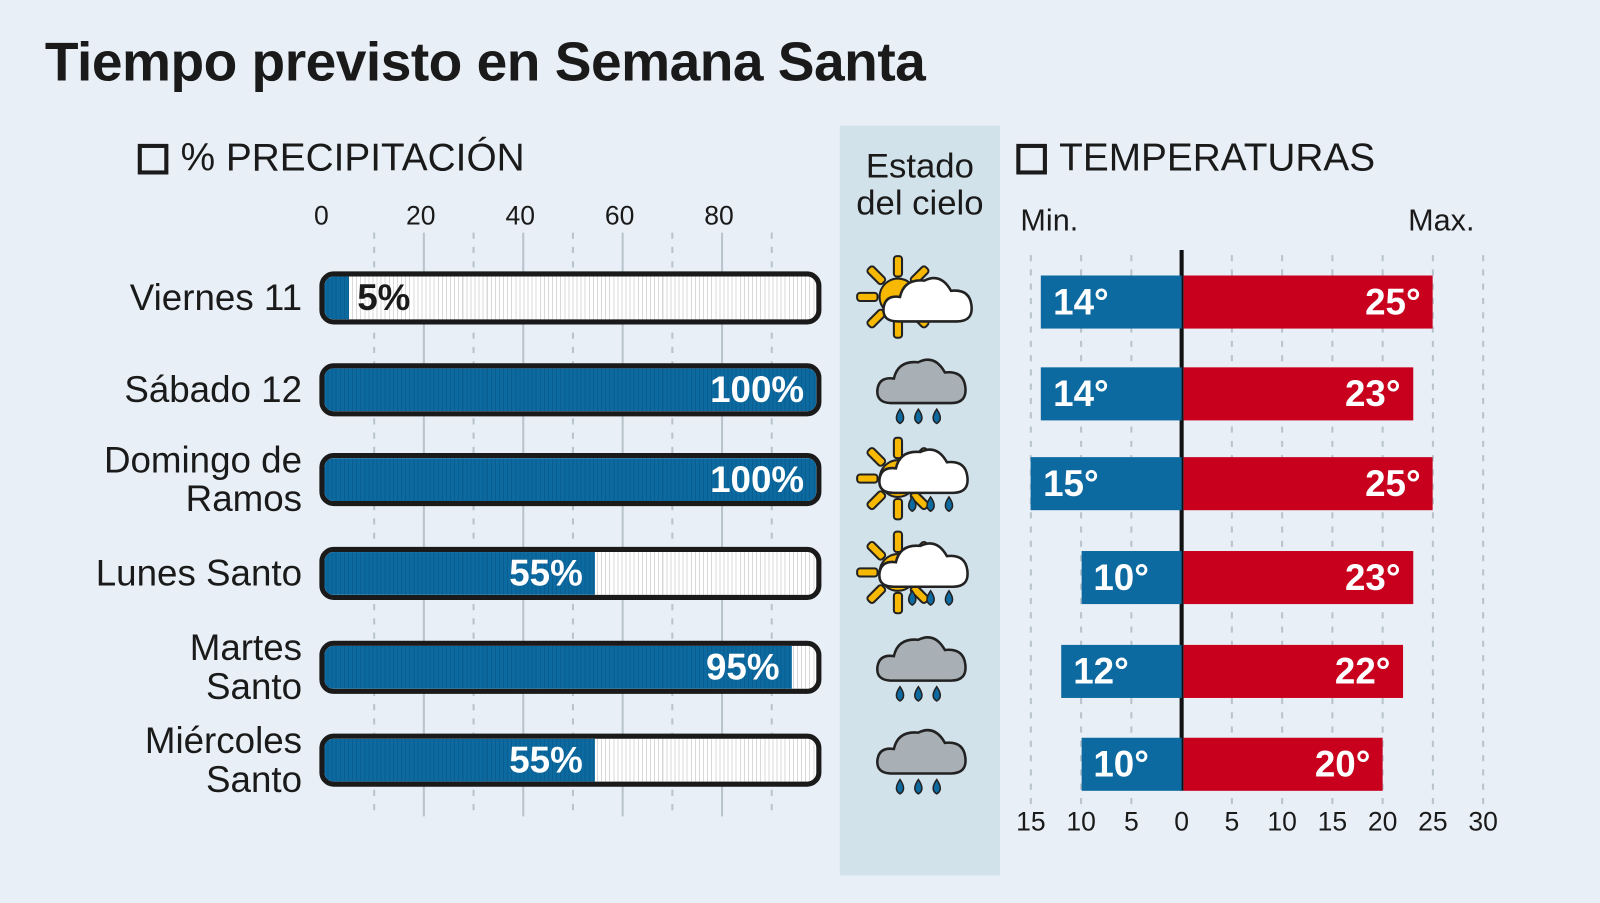 The height and width of the screenshot is (903, 1600). I want to click on day-label: Viernes 11, so click(216, 297).